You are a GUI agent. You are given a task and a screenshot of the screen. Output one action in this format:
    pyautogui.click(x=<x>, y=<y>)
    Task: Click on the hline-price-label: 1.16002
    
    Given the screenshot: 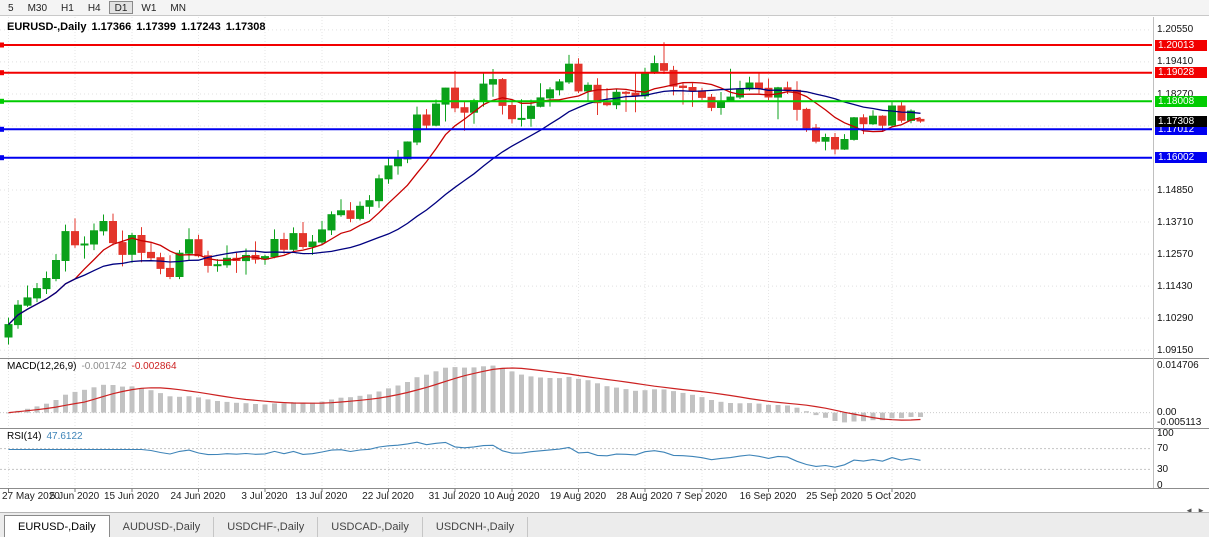 What is the action you would take?
    pyautogui.click(x=1181, y=158)
    